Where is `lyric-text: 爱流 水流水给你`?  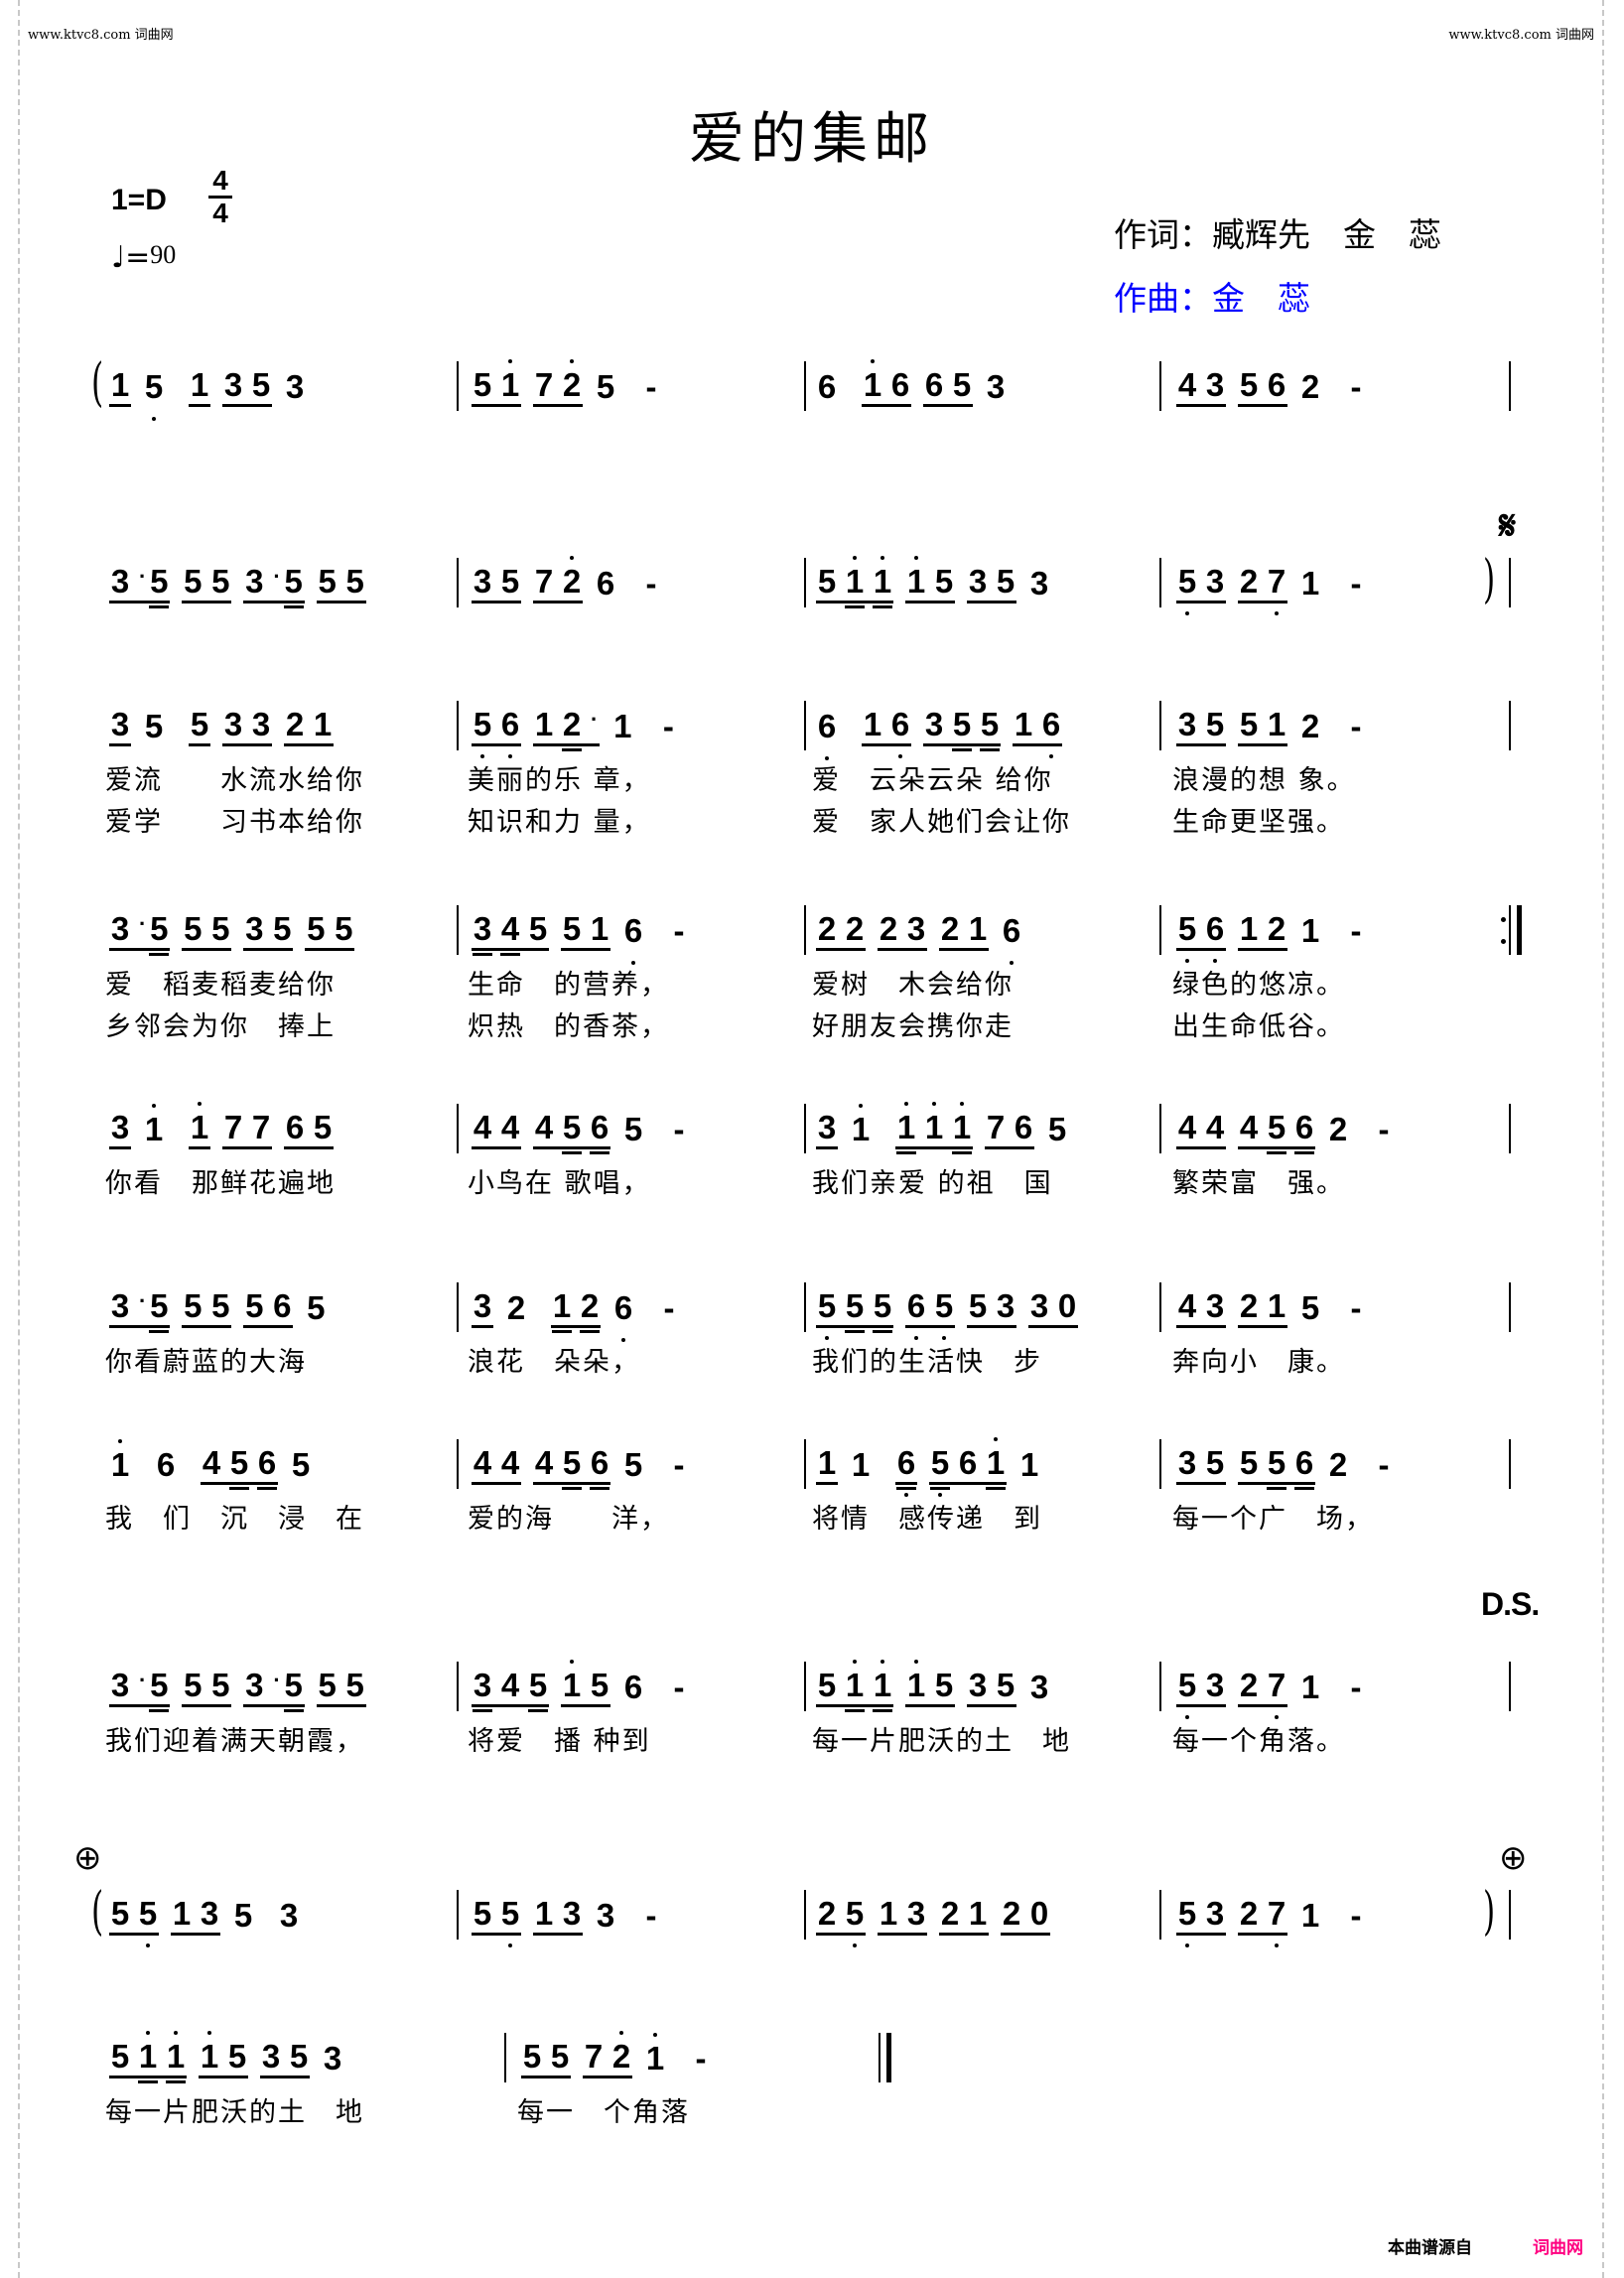
lyric-text: 爱流 水流水给你 is located at coordinates (234, 780).